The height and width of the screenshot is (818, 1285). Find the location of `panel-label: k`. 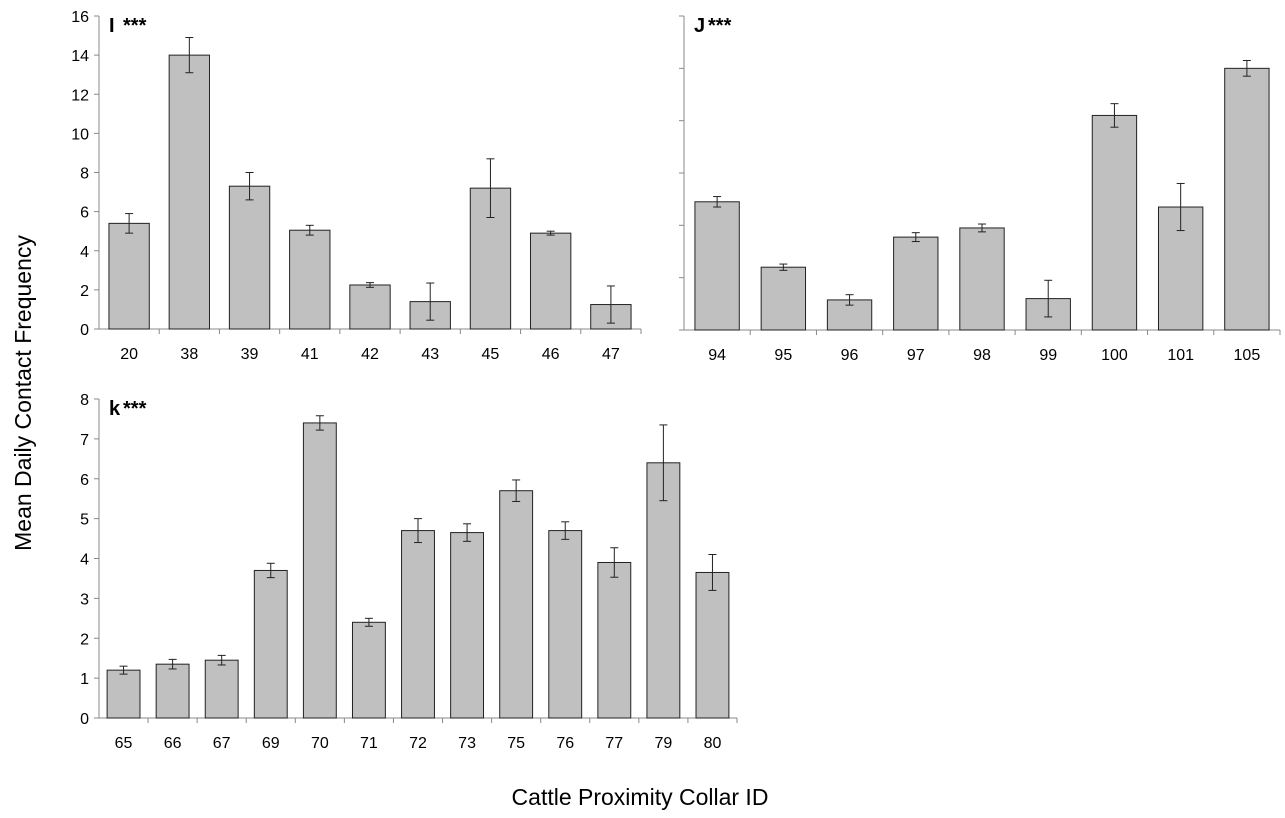

panel-label: k is located at coordinates (115, 409).